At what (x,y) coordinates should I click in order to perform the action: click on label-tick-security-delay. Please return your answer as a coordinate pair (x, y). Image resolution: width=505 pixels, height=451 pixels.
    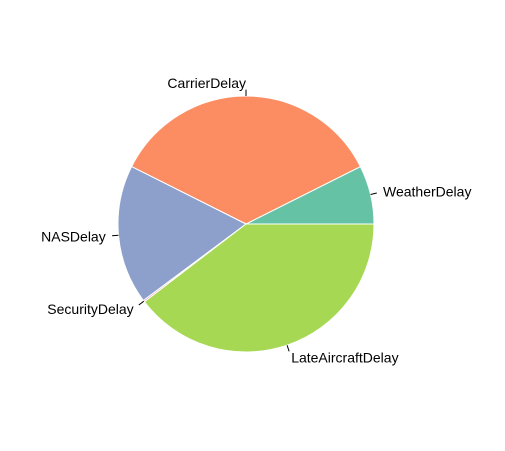
    Looking at the image, I should click on (141, 303).